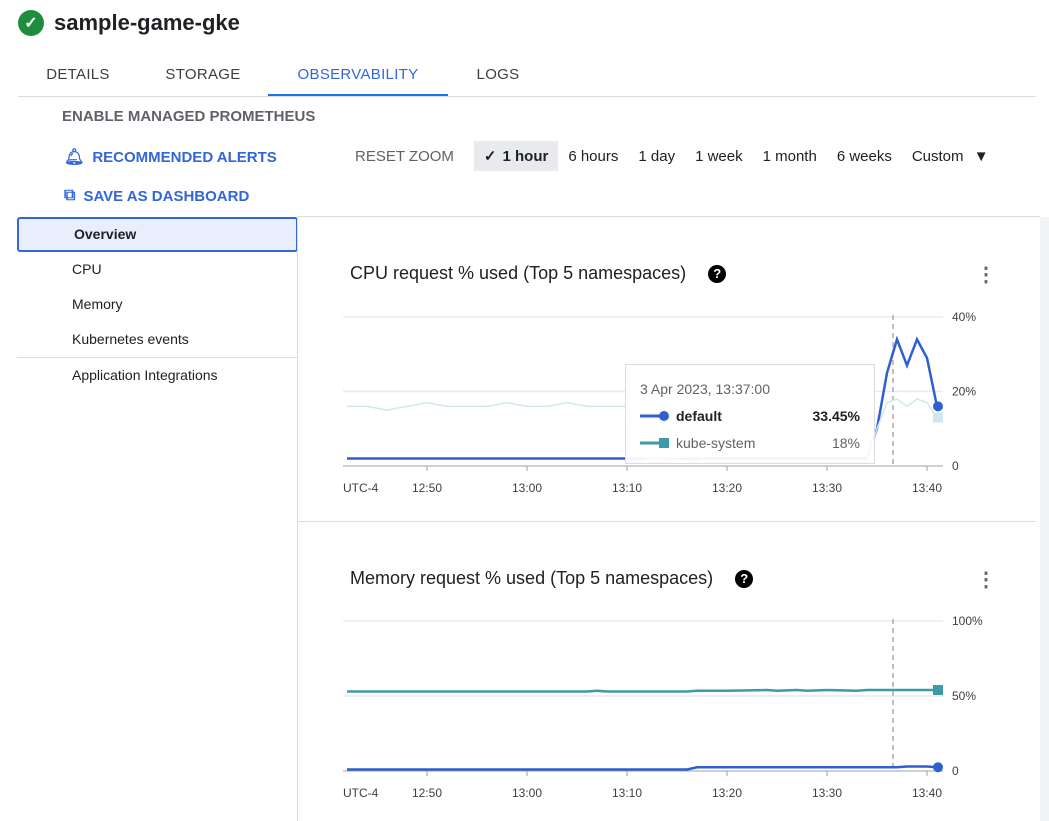 This screenshot has width=1049, height=821. I want to click on range-1-month: 1 month, so click(789, 156).